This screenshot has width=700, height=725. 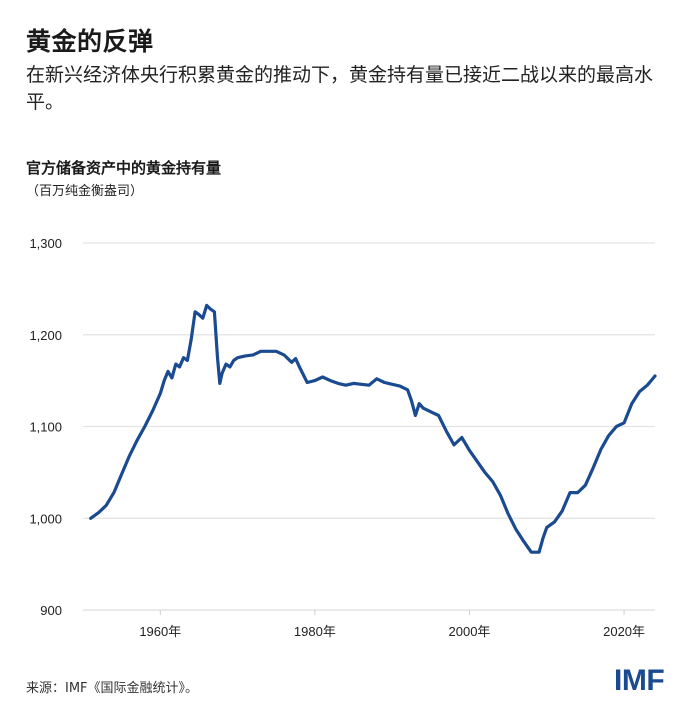 What do you see at coordinates (392, 624) in the screenshot?
I see `x-axis: 1960年 1980年 2000年 2020年` at bounding box center [392, 624].